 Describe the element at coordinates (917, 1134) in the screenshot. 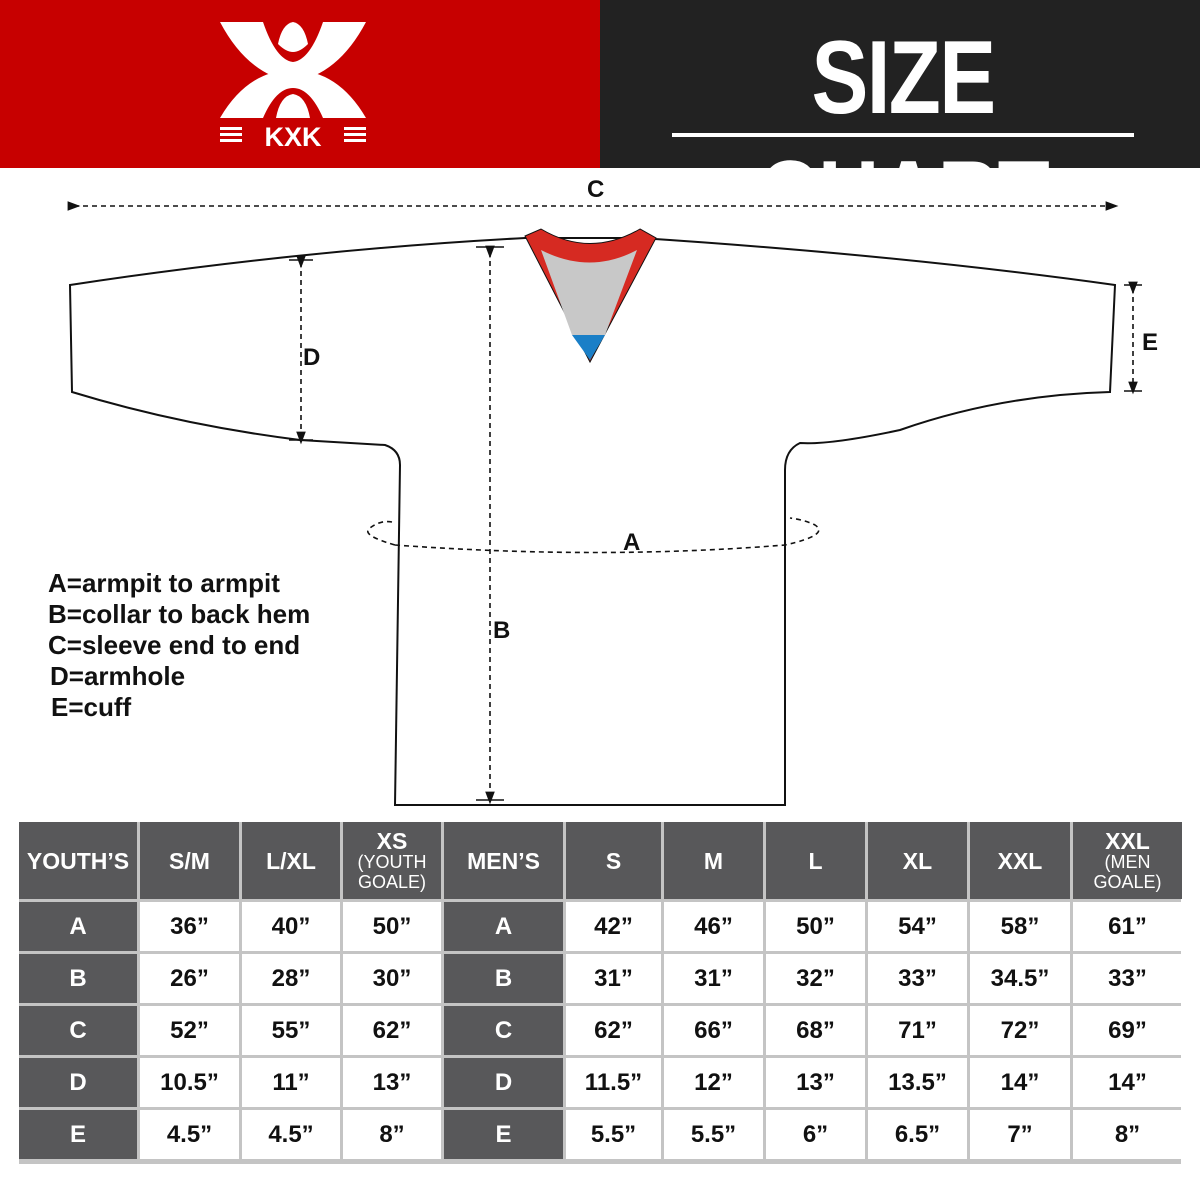

I see `table-cell: 6.5”` at that location.